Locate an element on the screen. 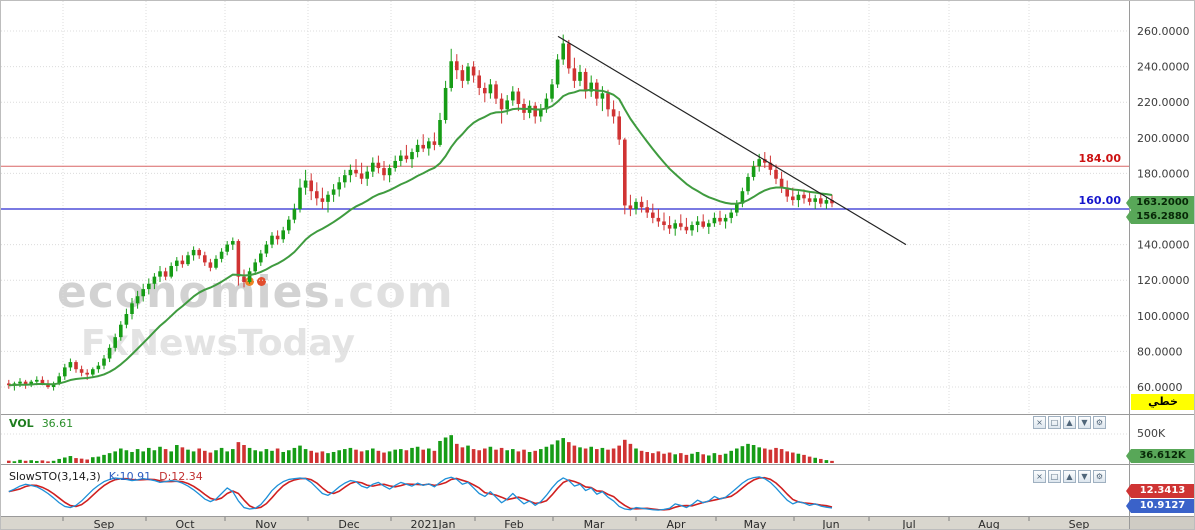 The height and width of the screenshot is (530, 1195). brand-watermark: economies.com is located at coordinates (255, 292).